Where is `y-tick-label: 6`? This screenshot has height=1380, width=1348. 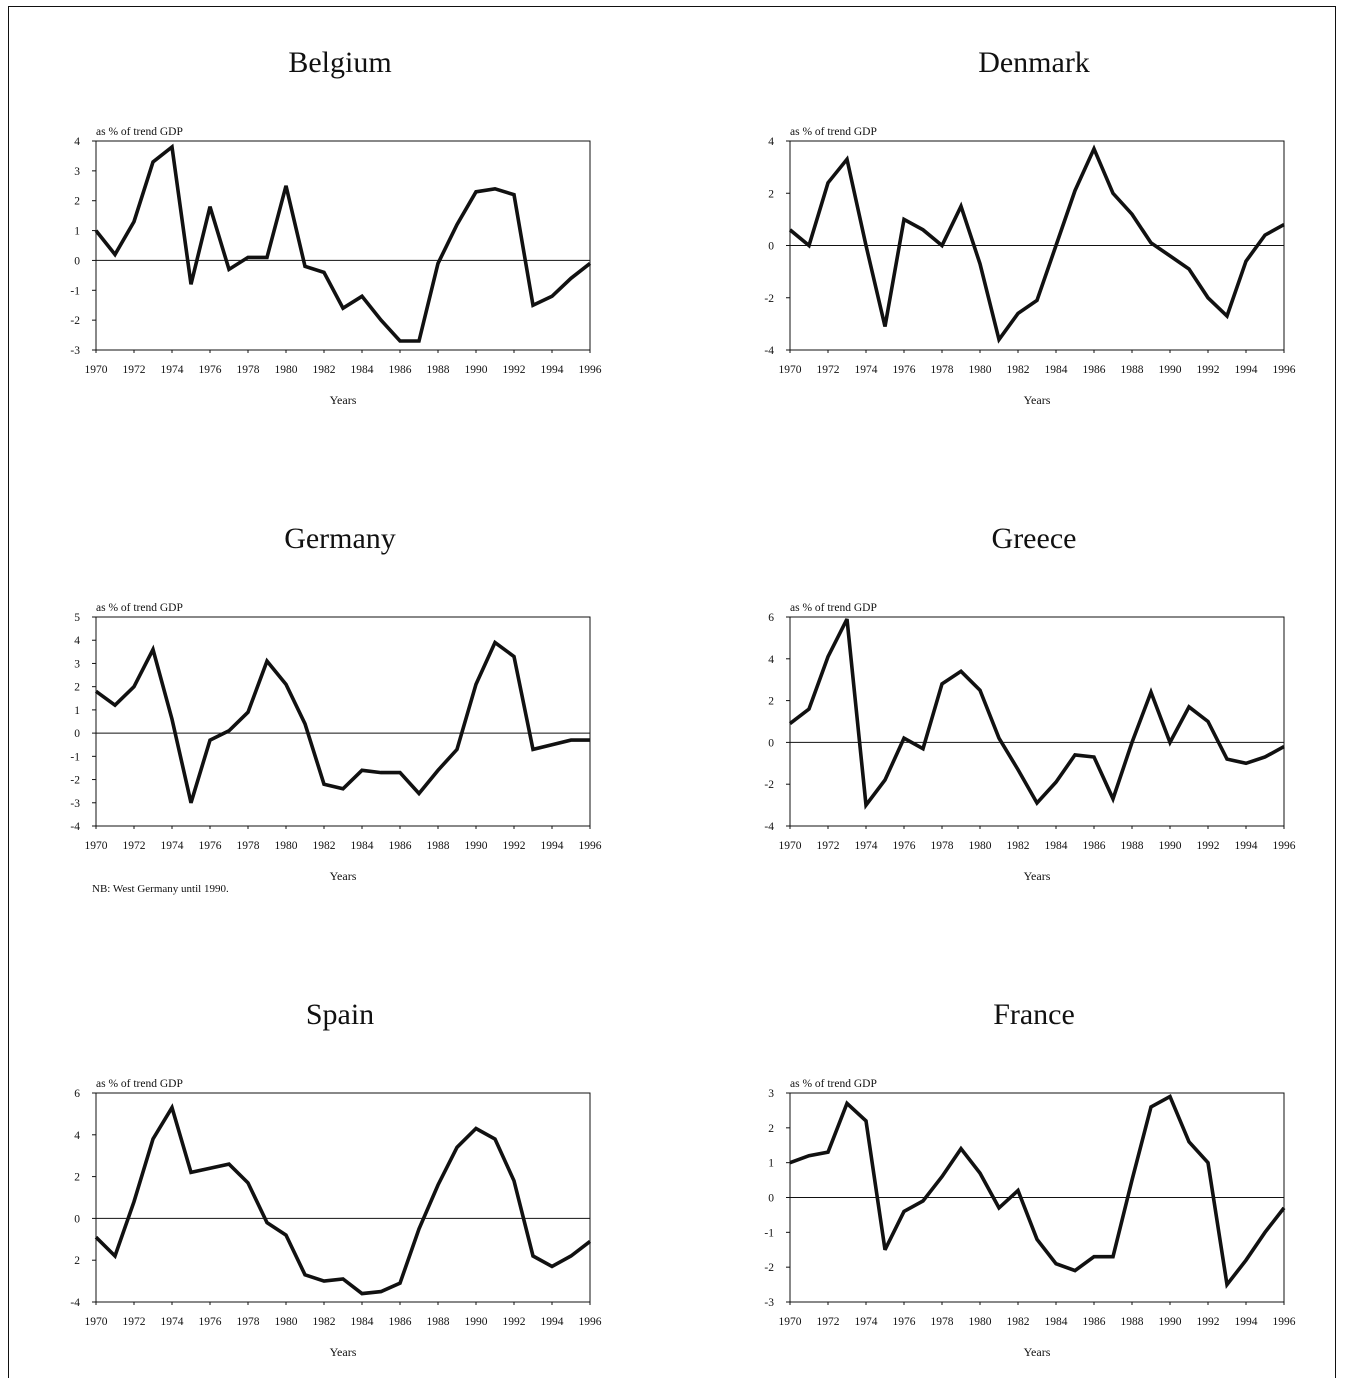 y-tick-label: 6 is located at coordinates (77, 1094).